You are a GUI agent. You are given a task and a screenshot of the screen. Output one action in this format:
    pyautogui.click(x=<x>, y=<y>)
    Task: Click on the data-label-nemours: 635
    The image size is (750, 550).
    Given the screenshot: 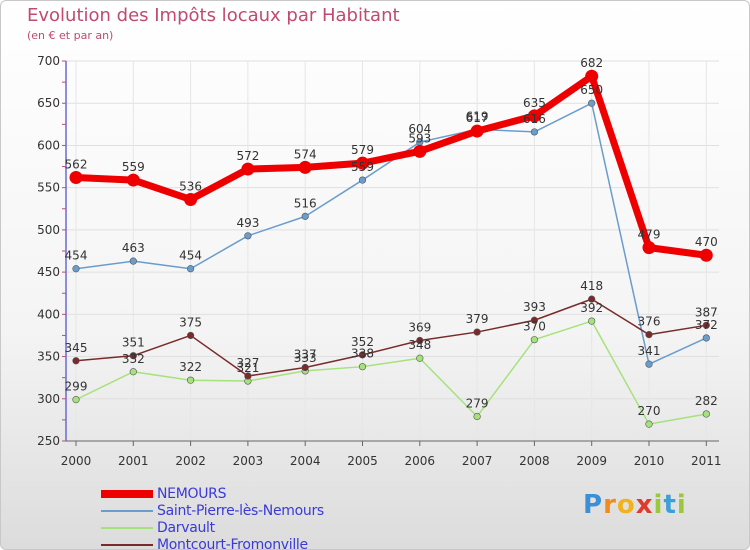 What is the action you would take?
    pyautogui.click(x=534, y=103)
    